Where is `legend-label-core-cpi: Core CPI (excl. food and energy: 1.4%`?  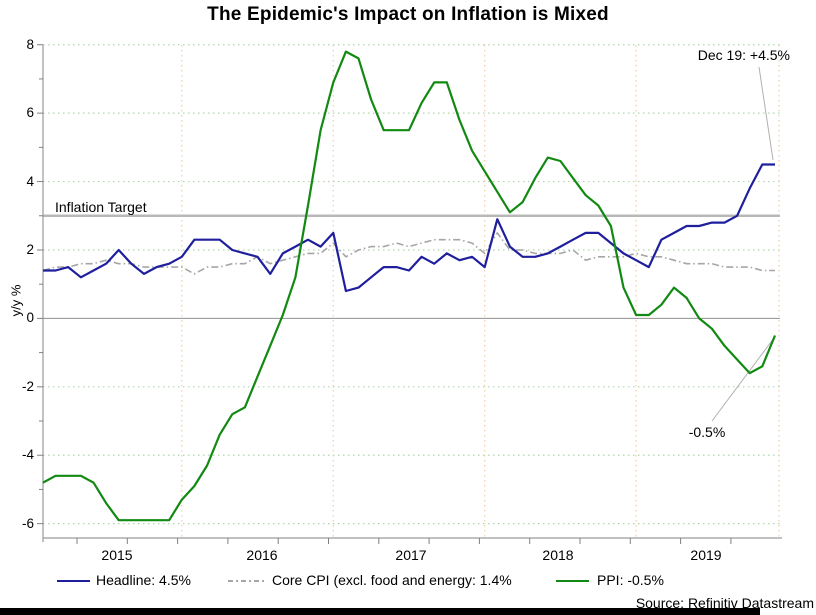 legend-label-core-cpi: Core CPI (excl. food and energy: 1.4% is located at coordinates (392, 580).